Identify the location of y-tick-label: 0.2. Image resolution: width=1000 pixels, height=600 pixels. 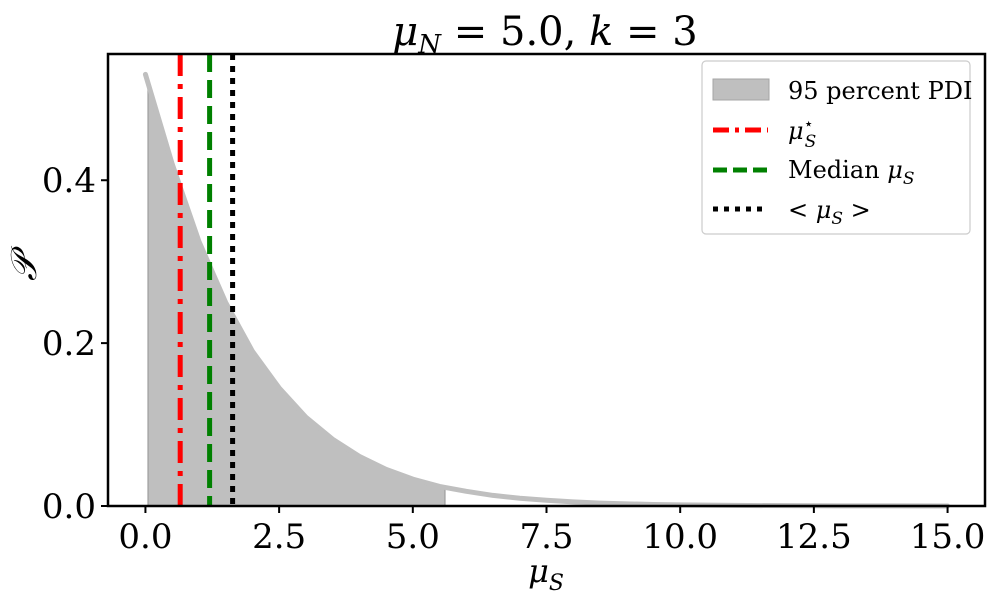
(69, 344).